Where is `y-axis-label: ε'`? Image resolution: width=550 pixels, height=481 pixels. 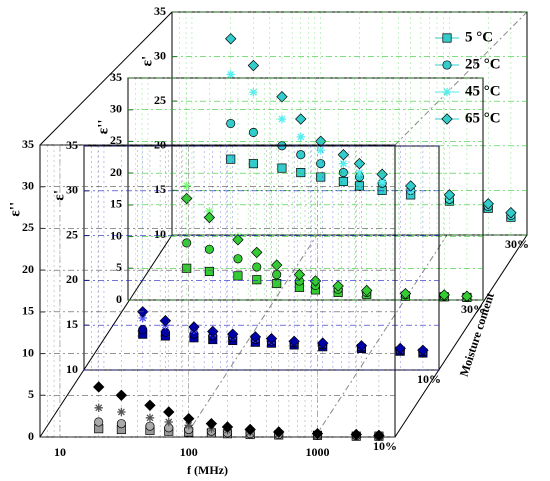 y-axis-label: ε' is located at coordinates (147, 61).